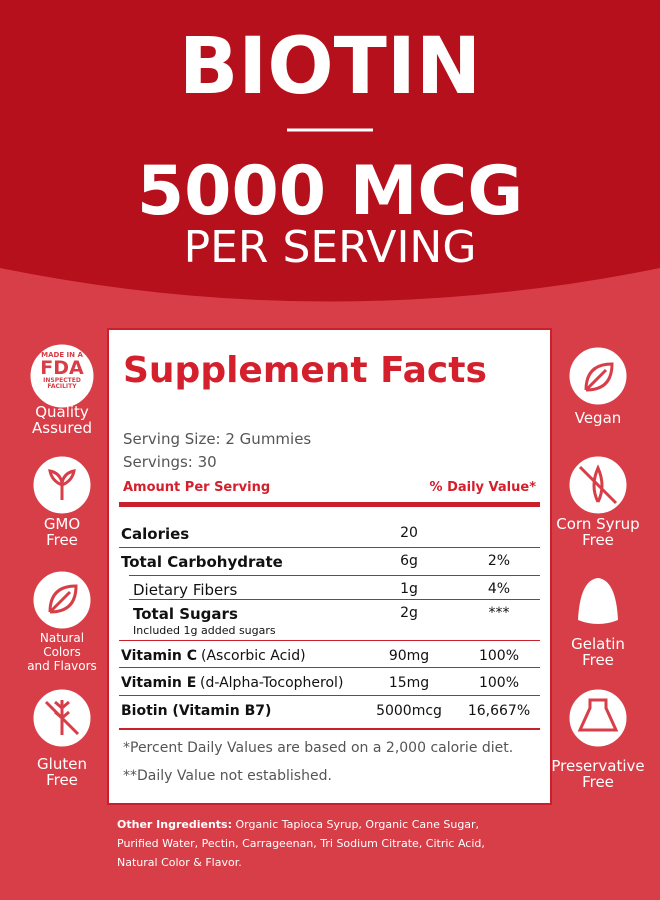  Describe the element at coordinates (185, 590) in the screenshot. I see `nutrient-name: Dietary Fibers` at that location.